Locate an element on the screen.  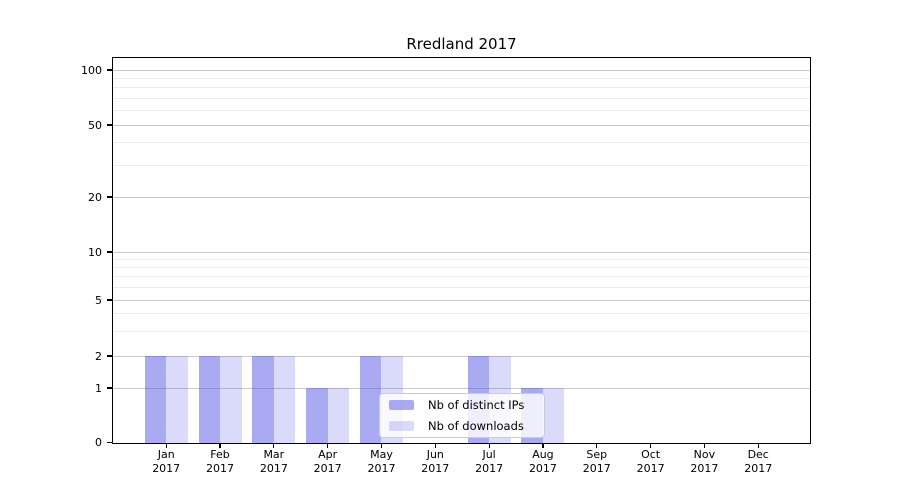
legend-swatch-downloads is located at coordinates (401, 426).